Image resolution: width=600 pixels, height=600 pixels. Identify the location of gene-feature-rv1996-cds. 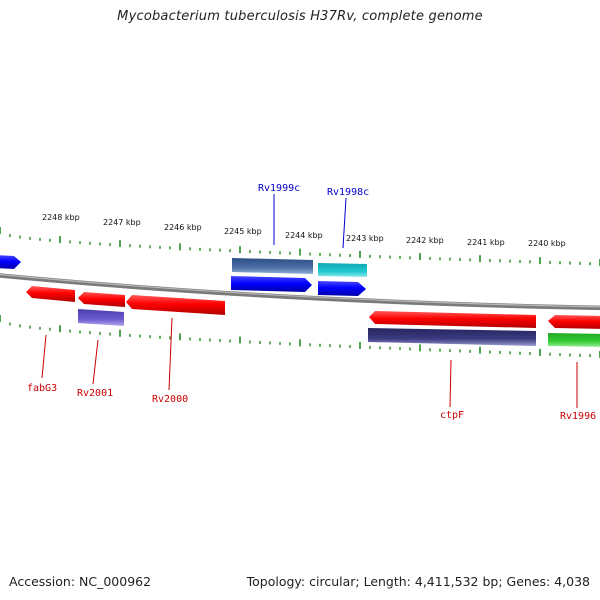
(574, 340).